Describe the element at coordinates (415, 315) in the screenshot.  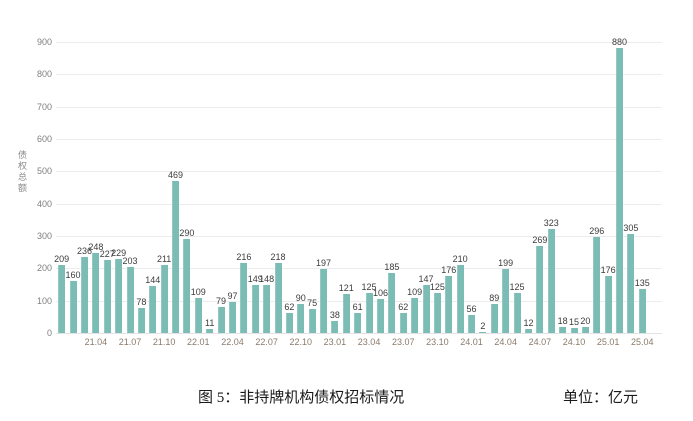
I see `bar-23.08` at that location.